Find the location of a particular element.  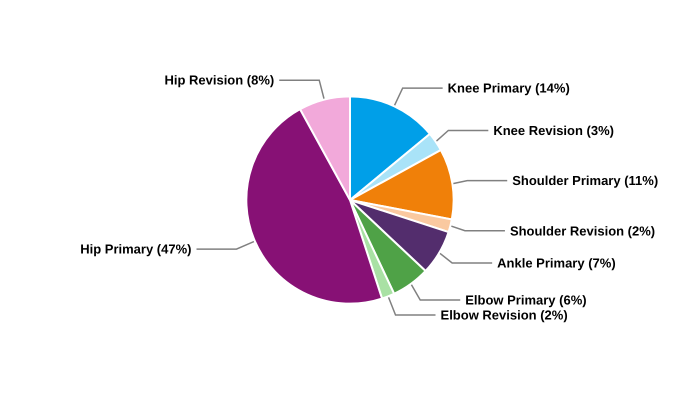

slice-label: Hip Primary (47%) is located at coordinates (136, 249).